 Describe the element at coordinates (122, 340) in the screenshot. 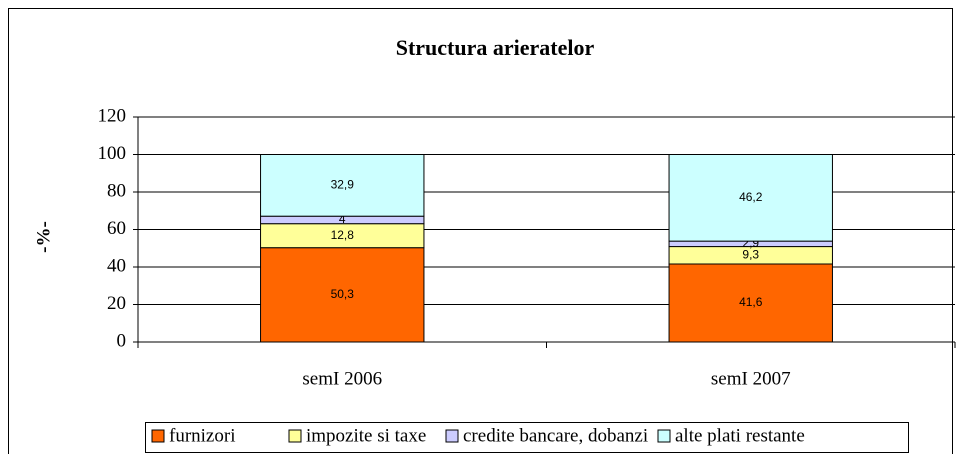

I see `y-tick-label: 0` at that location.